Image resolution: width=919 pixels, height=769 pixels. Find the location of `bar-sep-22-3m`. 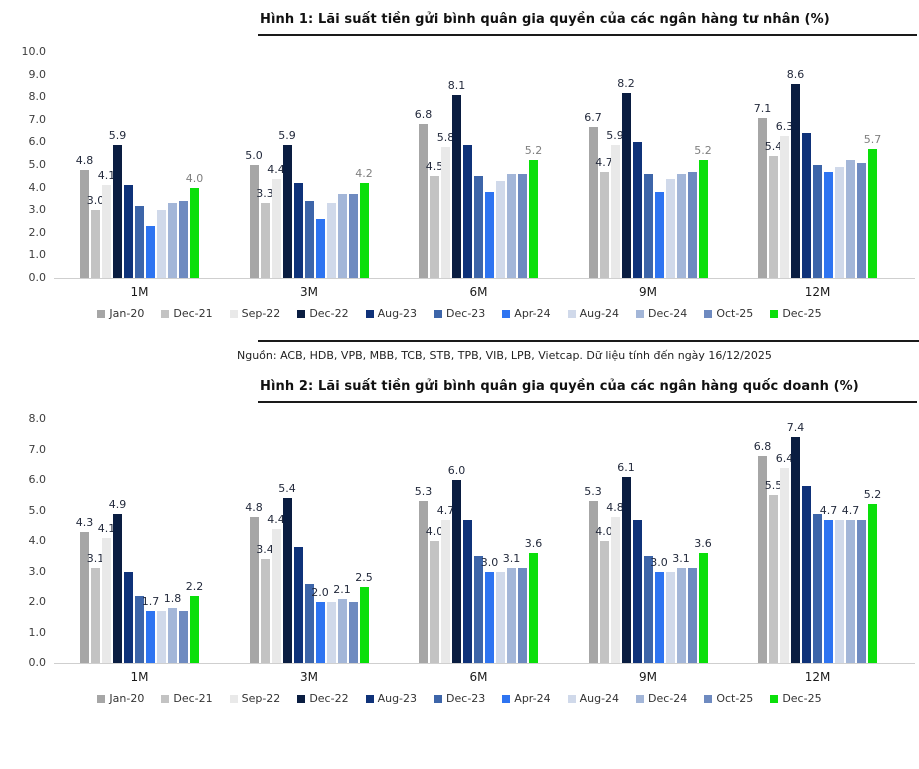

bar-sep-22-3m is located at coordinates (276, 228).